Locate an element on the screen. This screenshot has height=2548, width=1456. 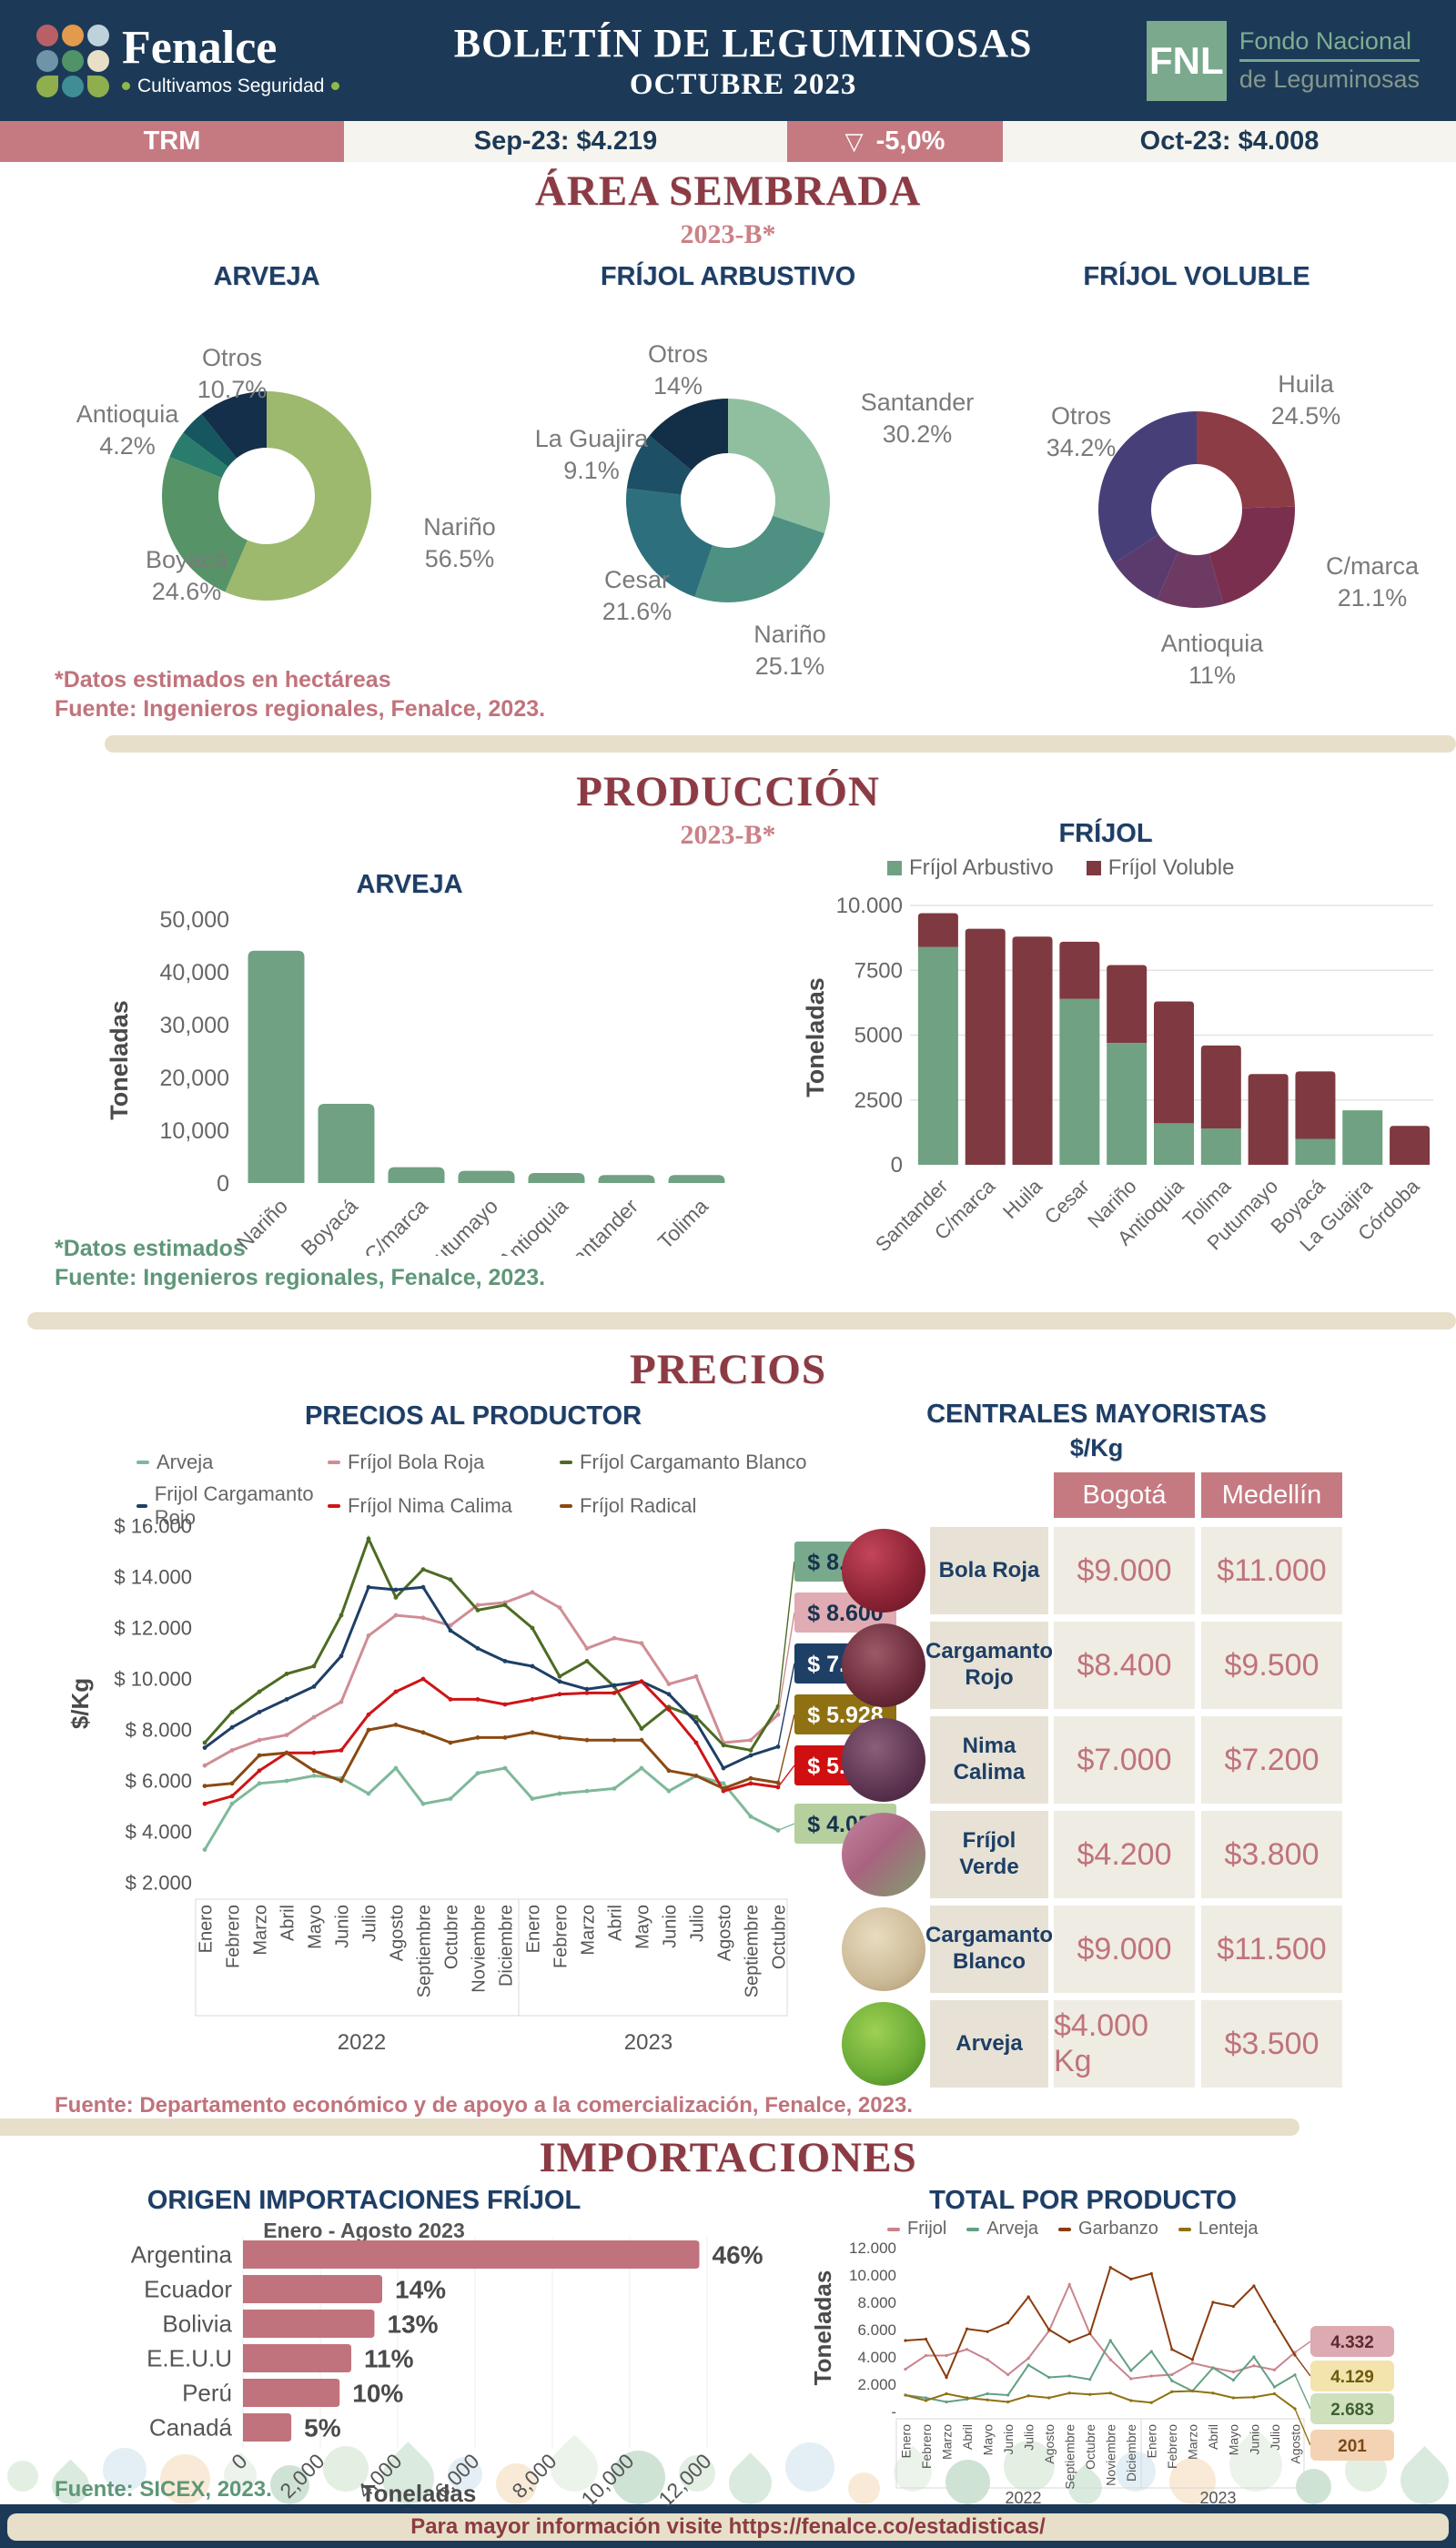
svg-text: 10.000 is located at coordinates (873, 2276).